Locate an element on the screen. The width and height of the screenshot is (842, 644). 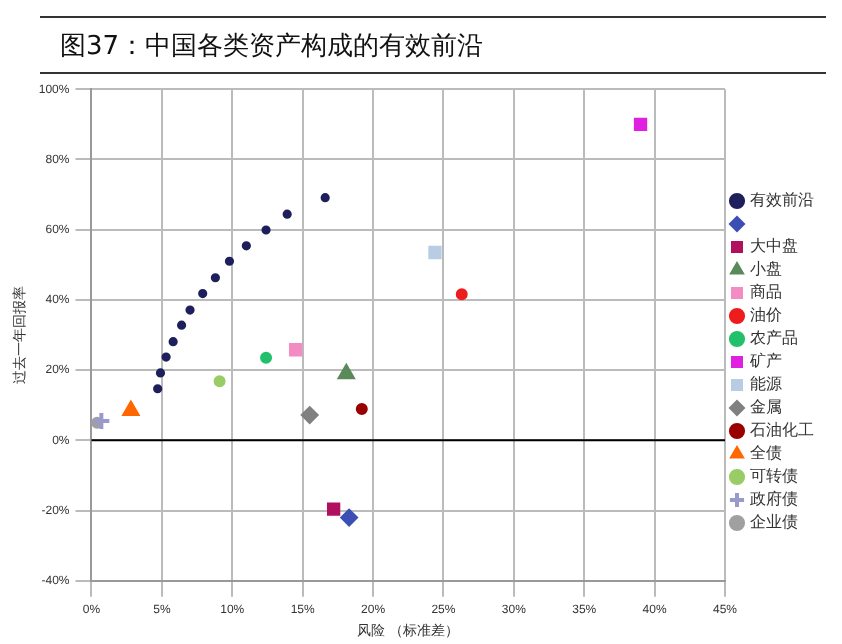
legend-label: 石油化工 is located at coordinates (782, 430).